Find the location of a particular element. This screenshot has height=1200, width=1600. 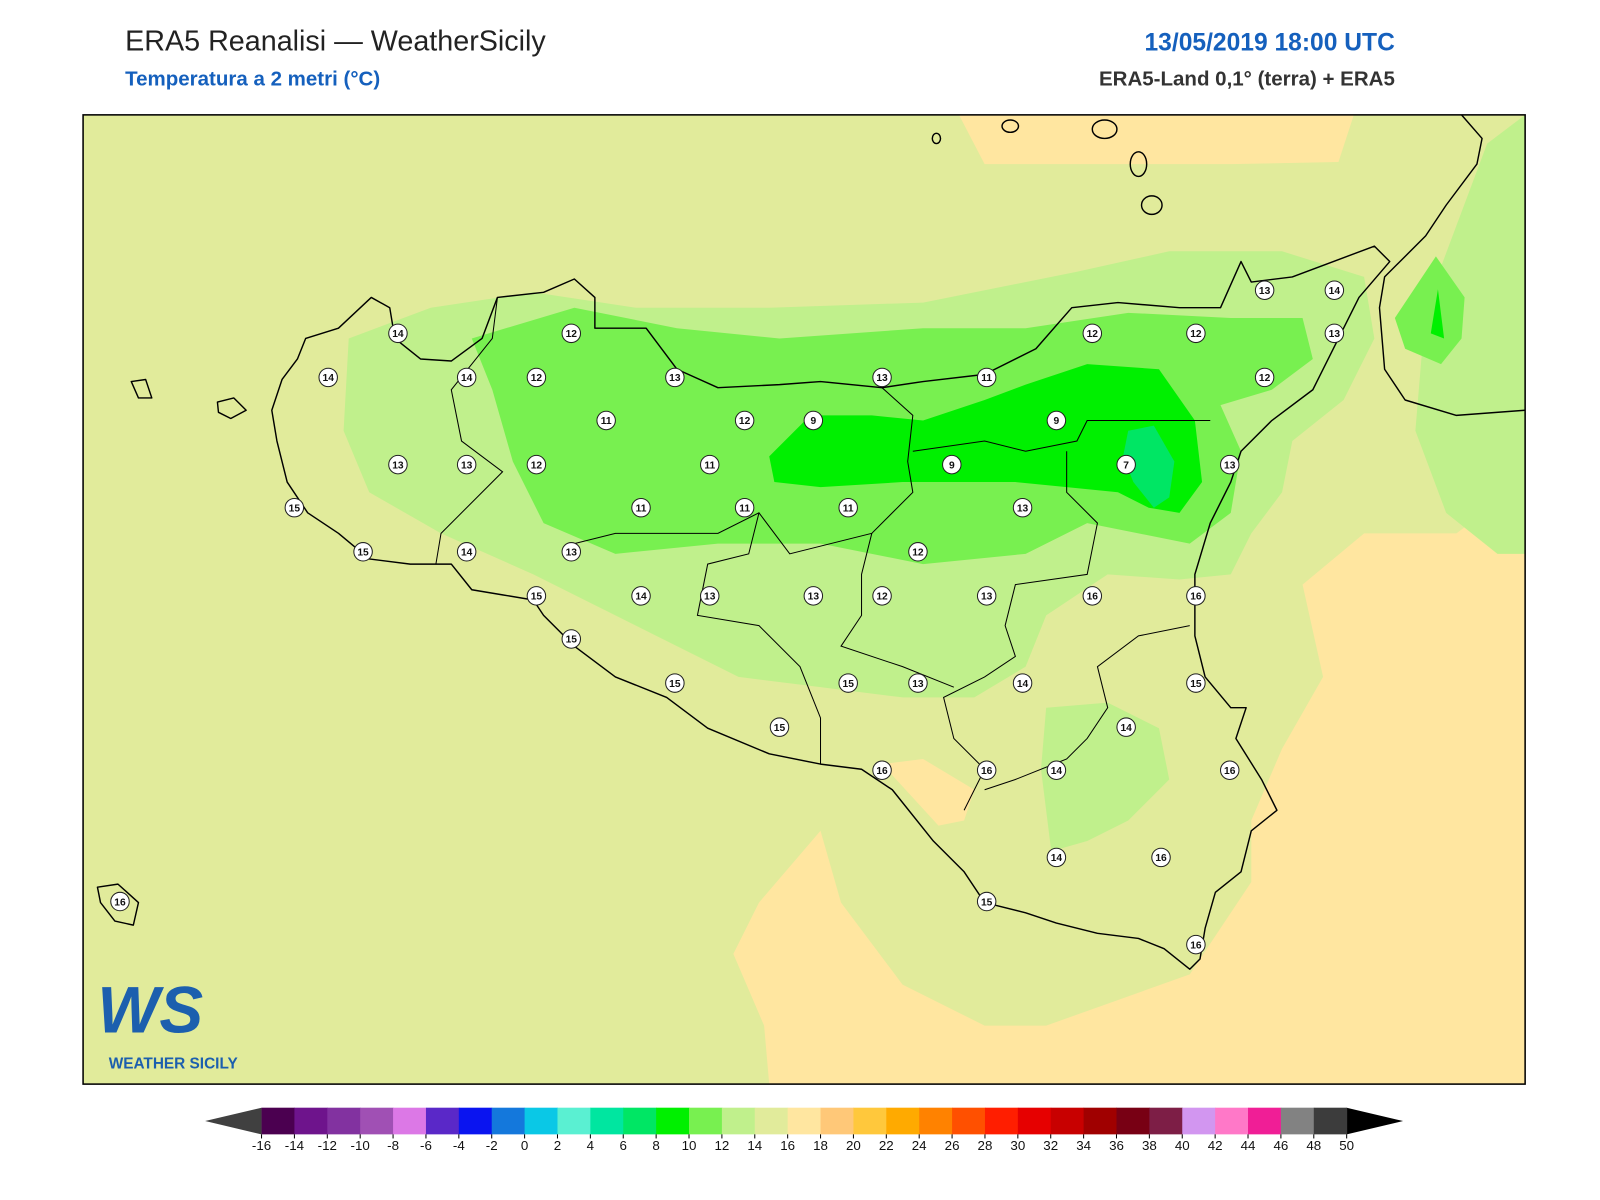

colorbar-tick-label: 44 is located at coordinates (1248, 1145).